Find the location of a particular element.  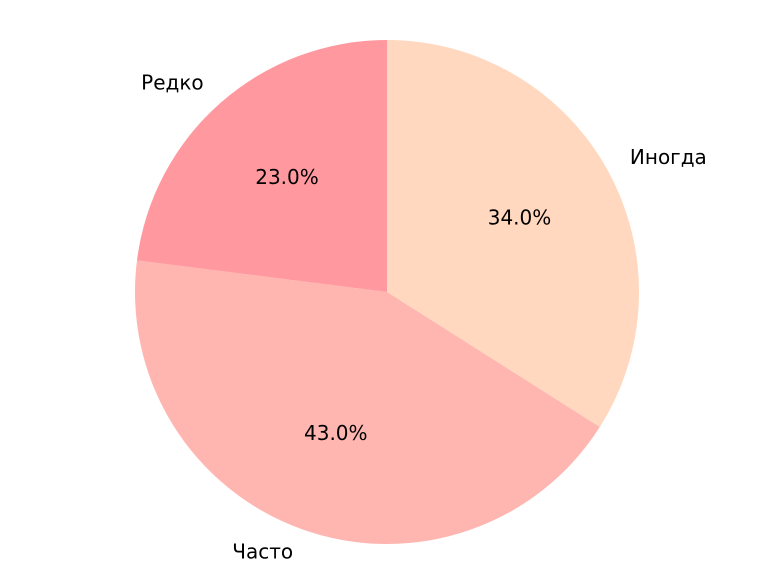

slice-label-0: Иногда is located at coordinates (668, 157).